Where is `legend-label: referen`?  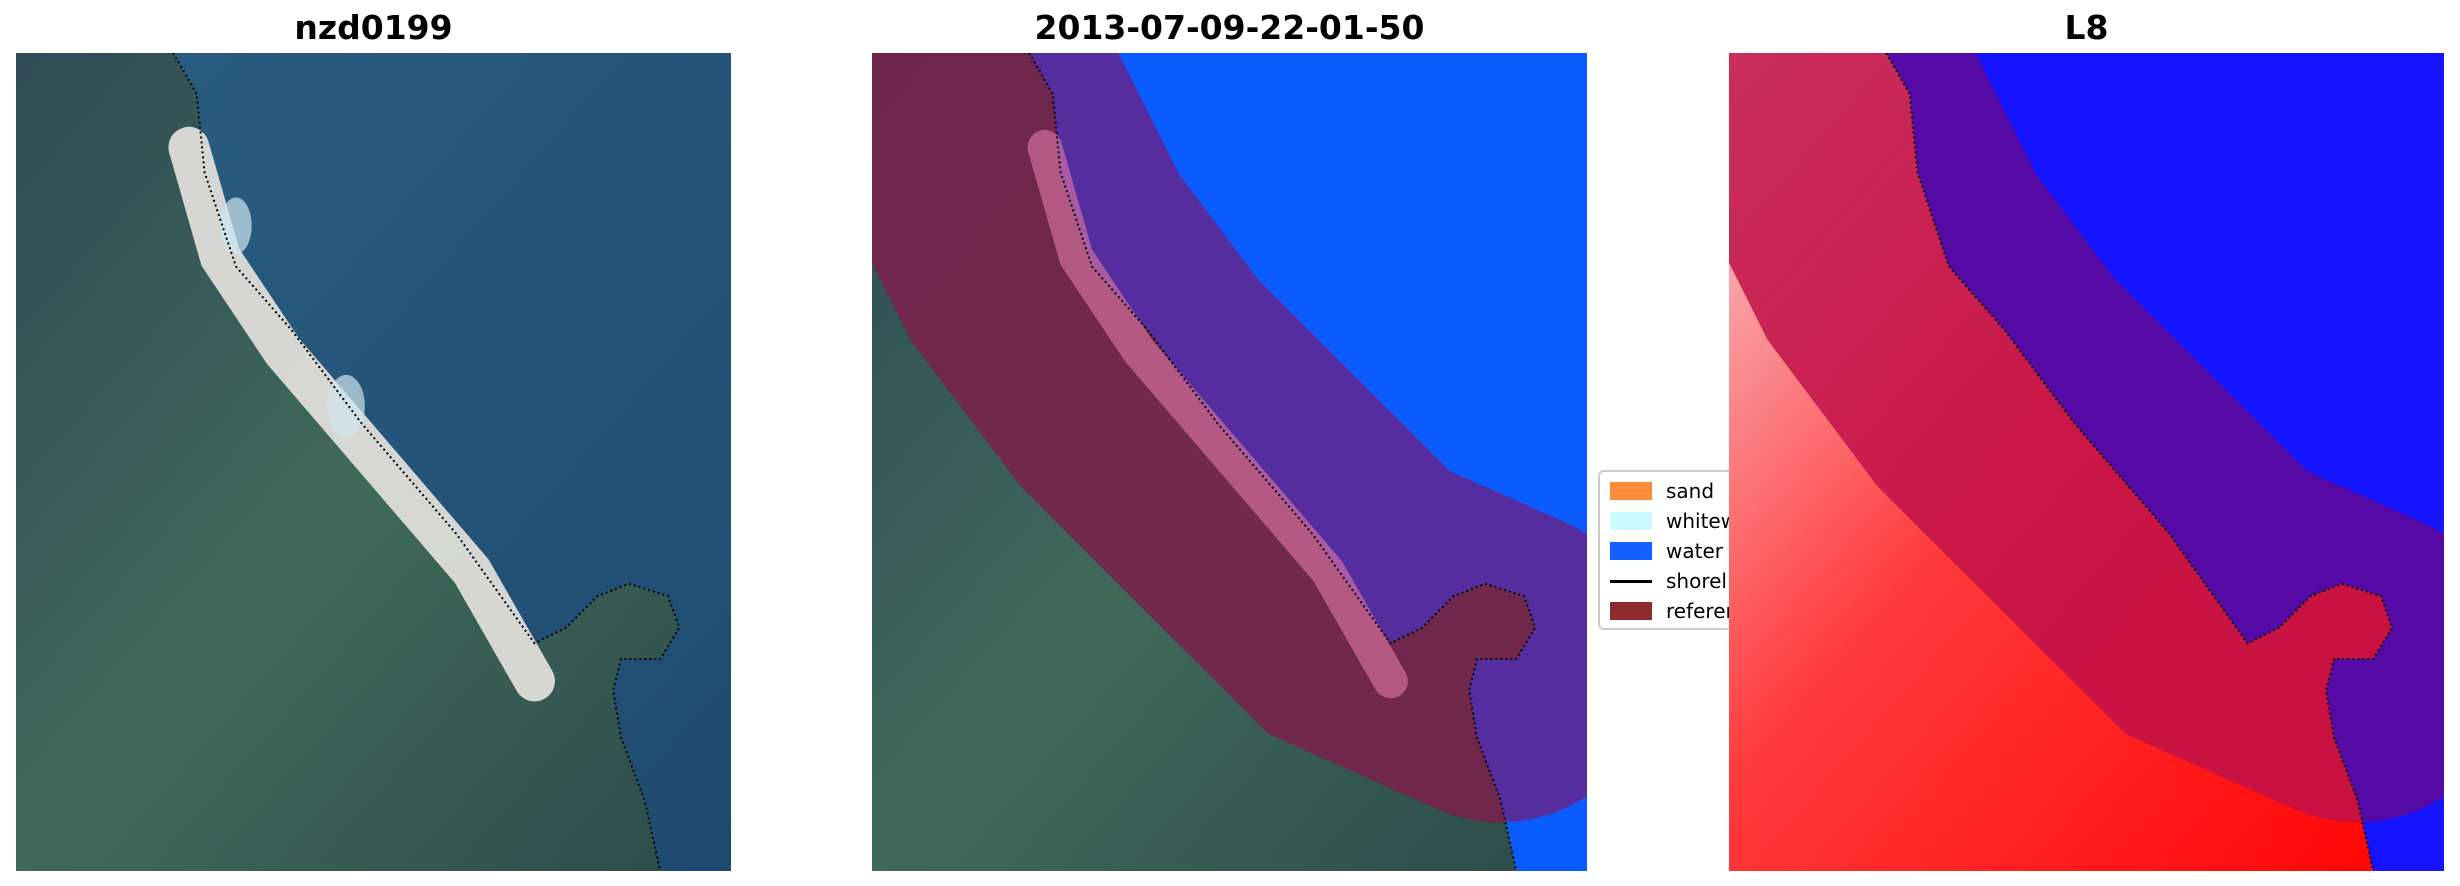
legend-label: referen is located at coordinates (1702, 611).